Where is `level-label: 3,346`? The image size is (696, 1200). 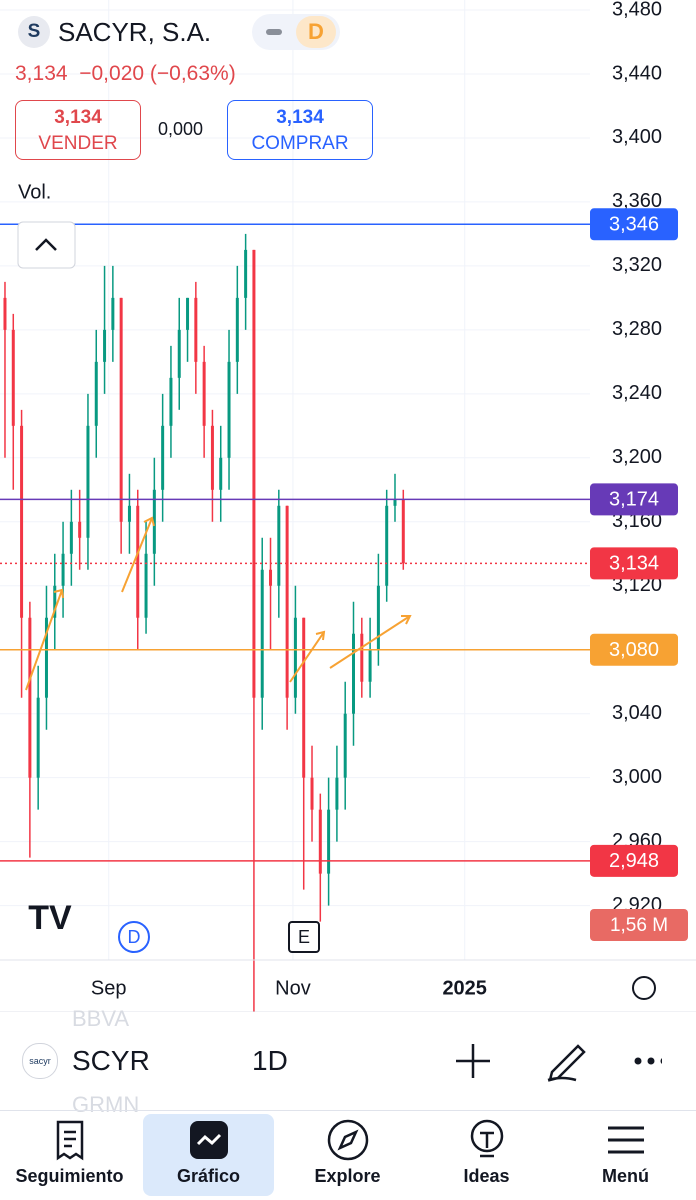
level-label: 3,346 is located at coordinates (634, 225).